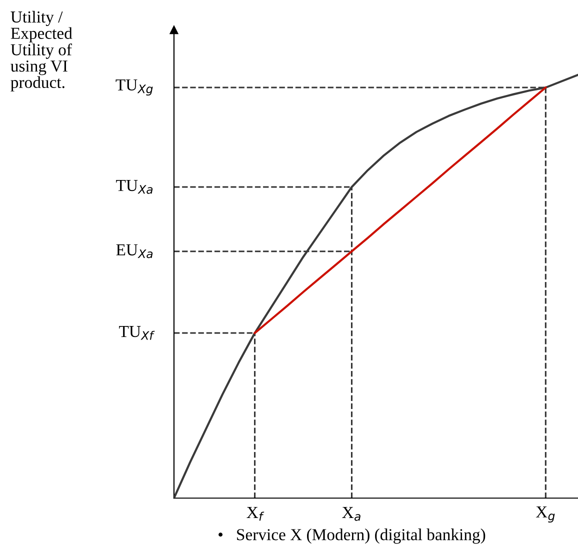 The image size is (578, 545). Describe the element at coordinates (255, 514) in the screenshot. I see `x-tick-label: X$_{f}$` at that location.